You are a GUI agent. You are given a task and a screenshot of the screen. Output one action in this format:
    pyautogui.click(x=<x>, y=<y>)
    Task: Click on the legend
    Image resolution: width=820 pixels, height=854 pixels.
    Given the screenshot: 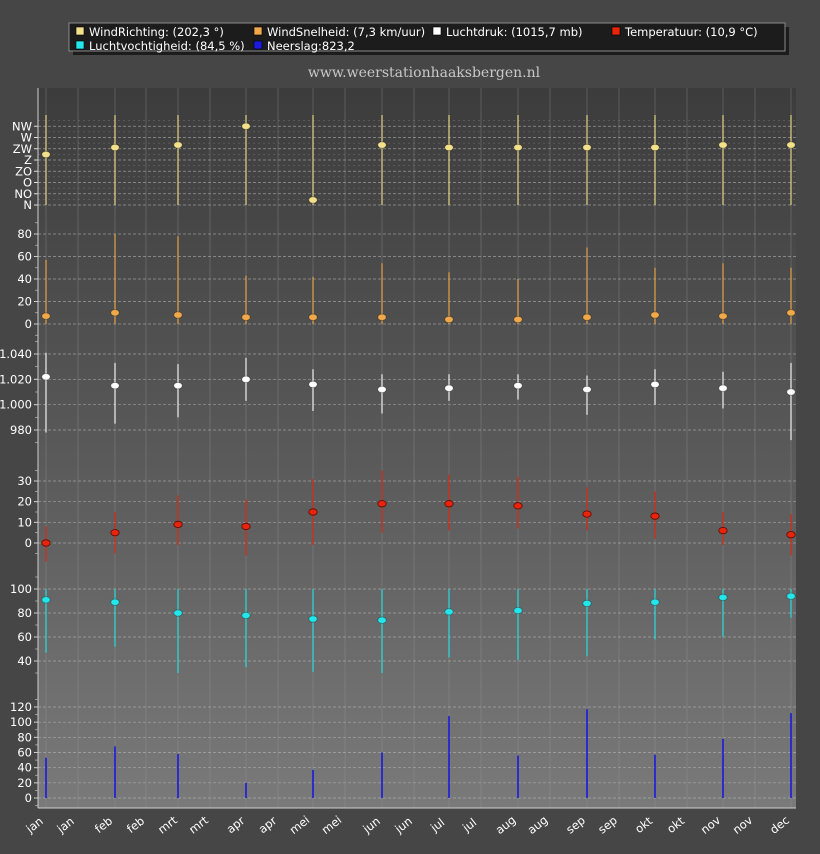 What is the action you would take?
    pyautogui.click(x=428, y=38)
    